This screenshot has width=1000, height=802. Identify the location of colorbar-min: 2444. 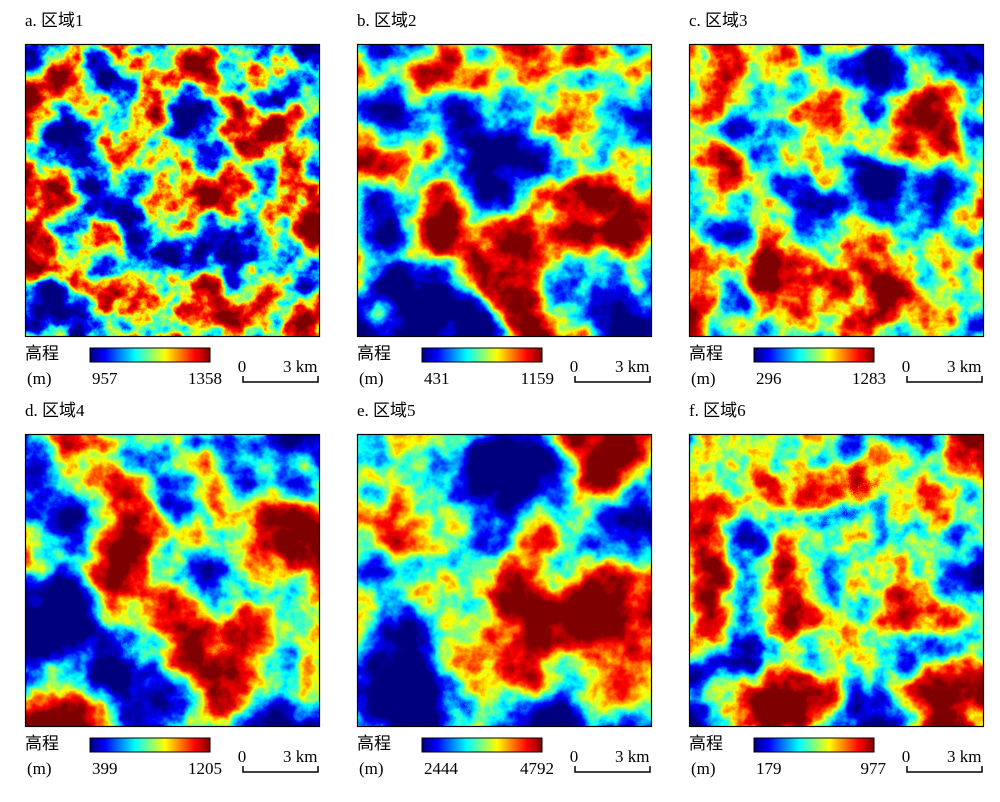
(441, 768).